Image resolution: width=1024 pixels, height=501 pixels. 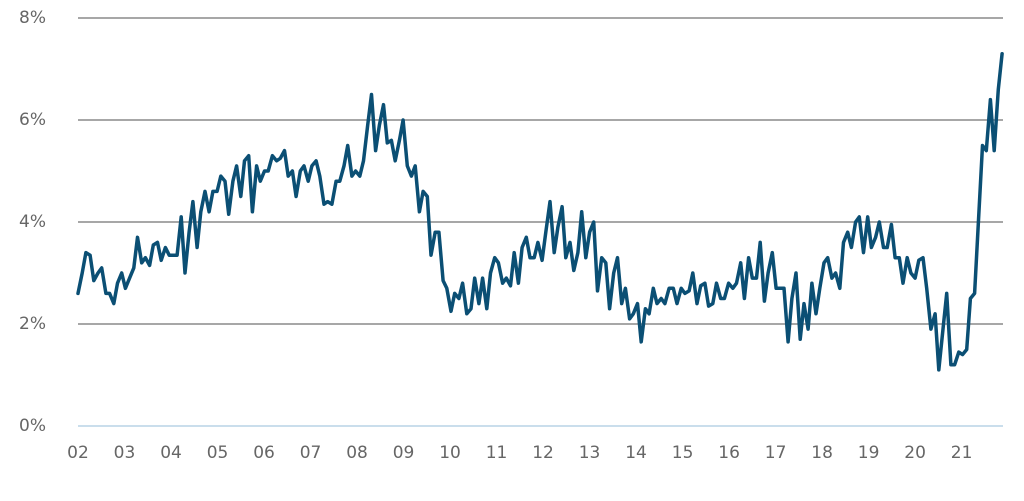 I want to click on y-tick-label: 2%, so click(x=32, y=324).